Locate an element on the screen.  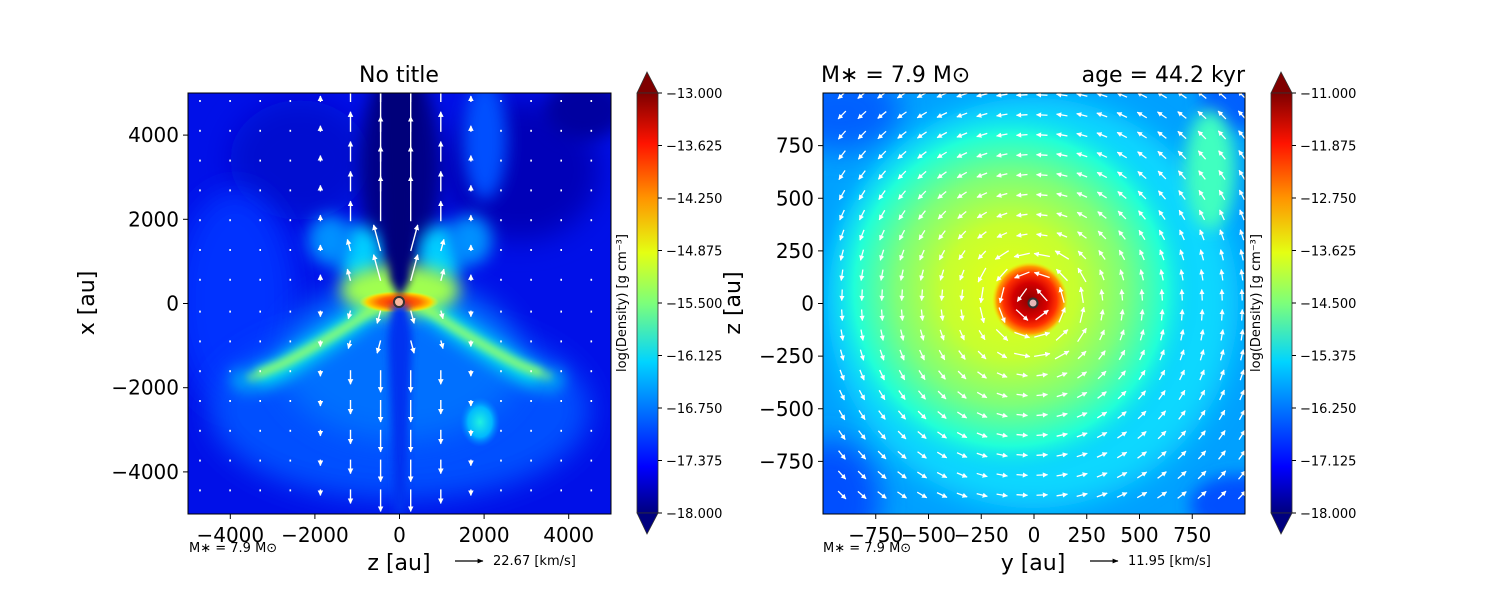
left-star-marker is located at coordinates (399, 302).